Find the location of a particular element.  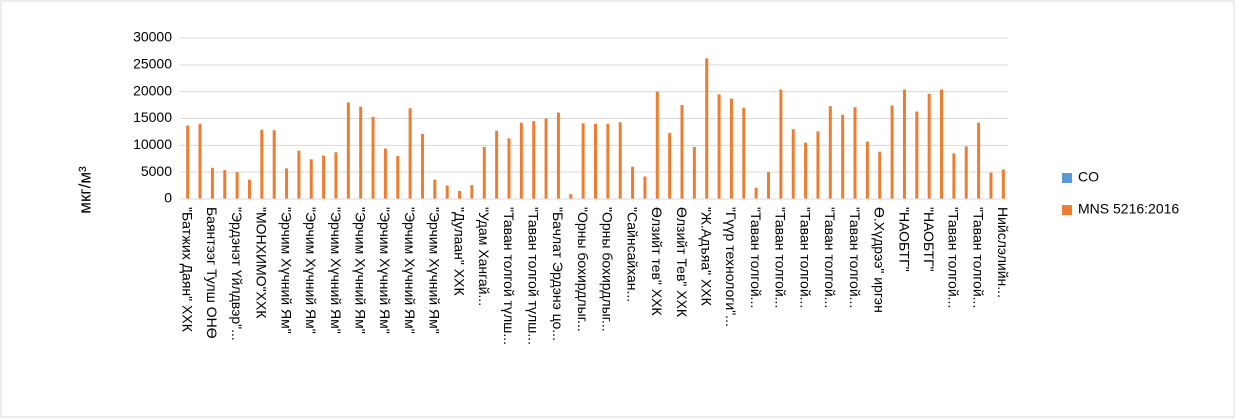

legend-label: MNS 5216:2016 is located at coordinates (1128, 209).